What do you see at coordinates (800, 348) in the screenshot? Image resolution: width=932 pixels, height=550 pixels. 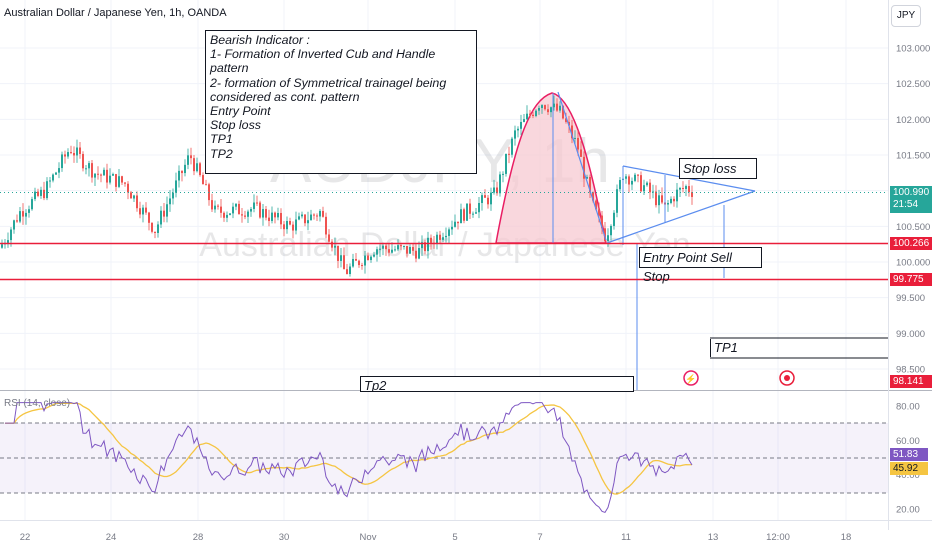 I see `tp1-note: TP1` at bounding box center [800, 348].